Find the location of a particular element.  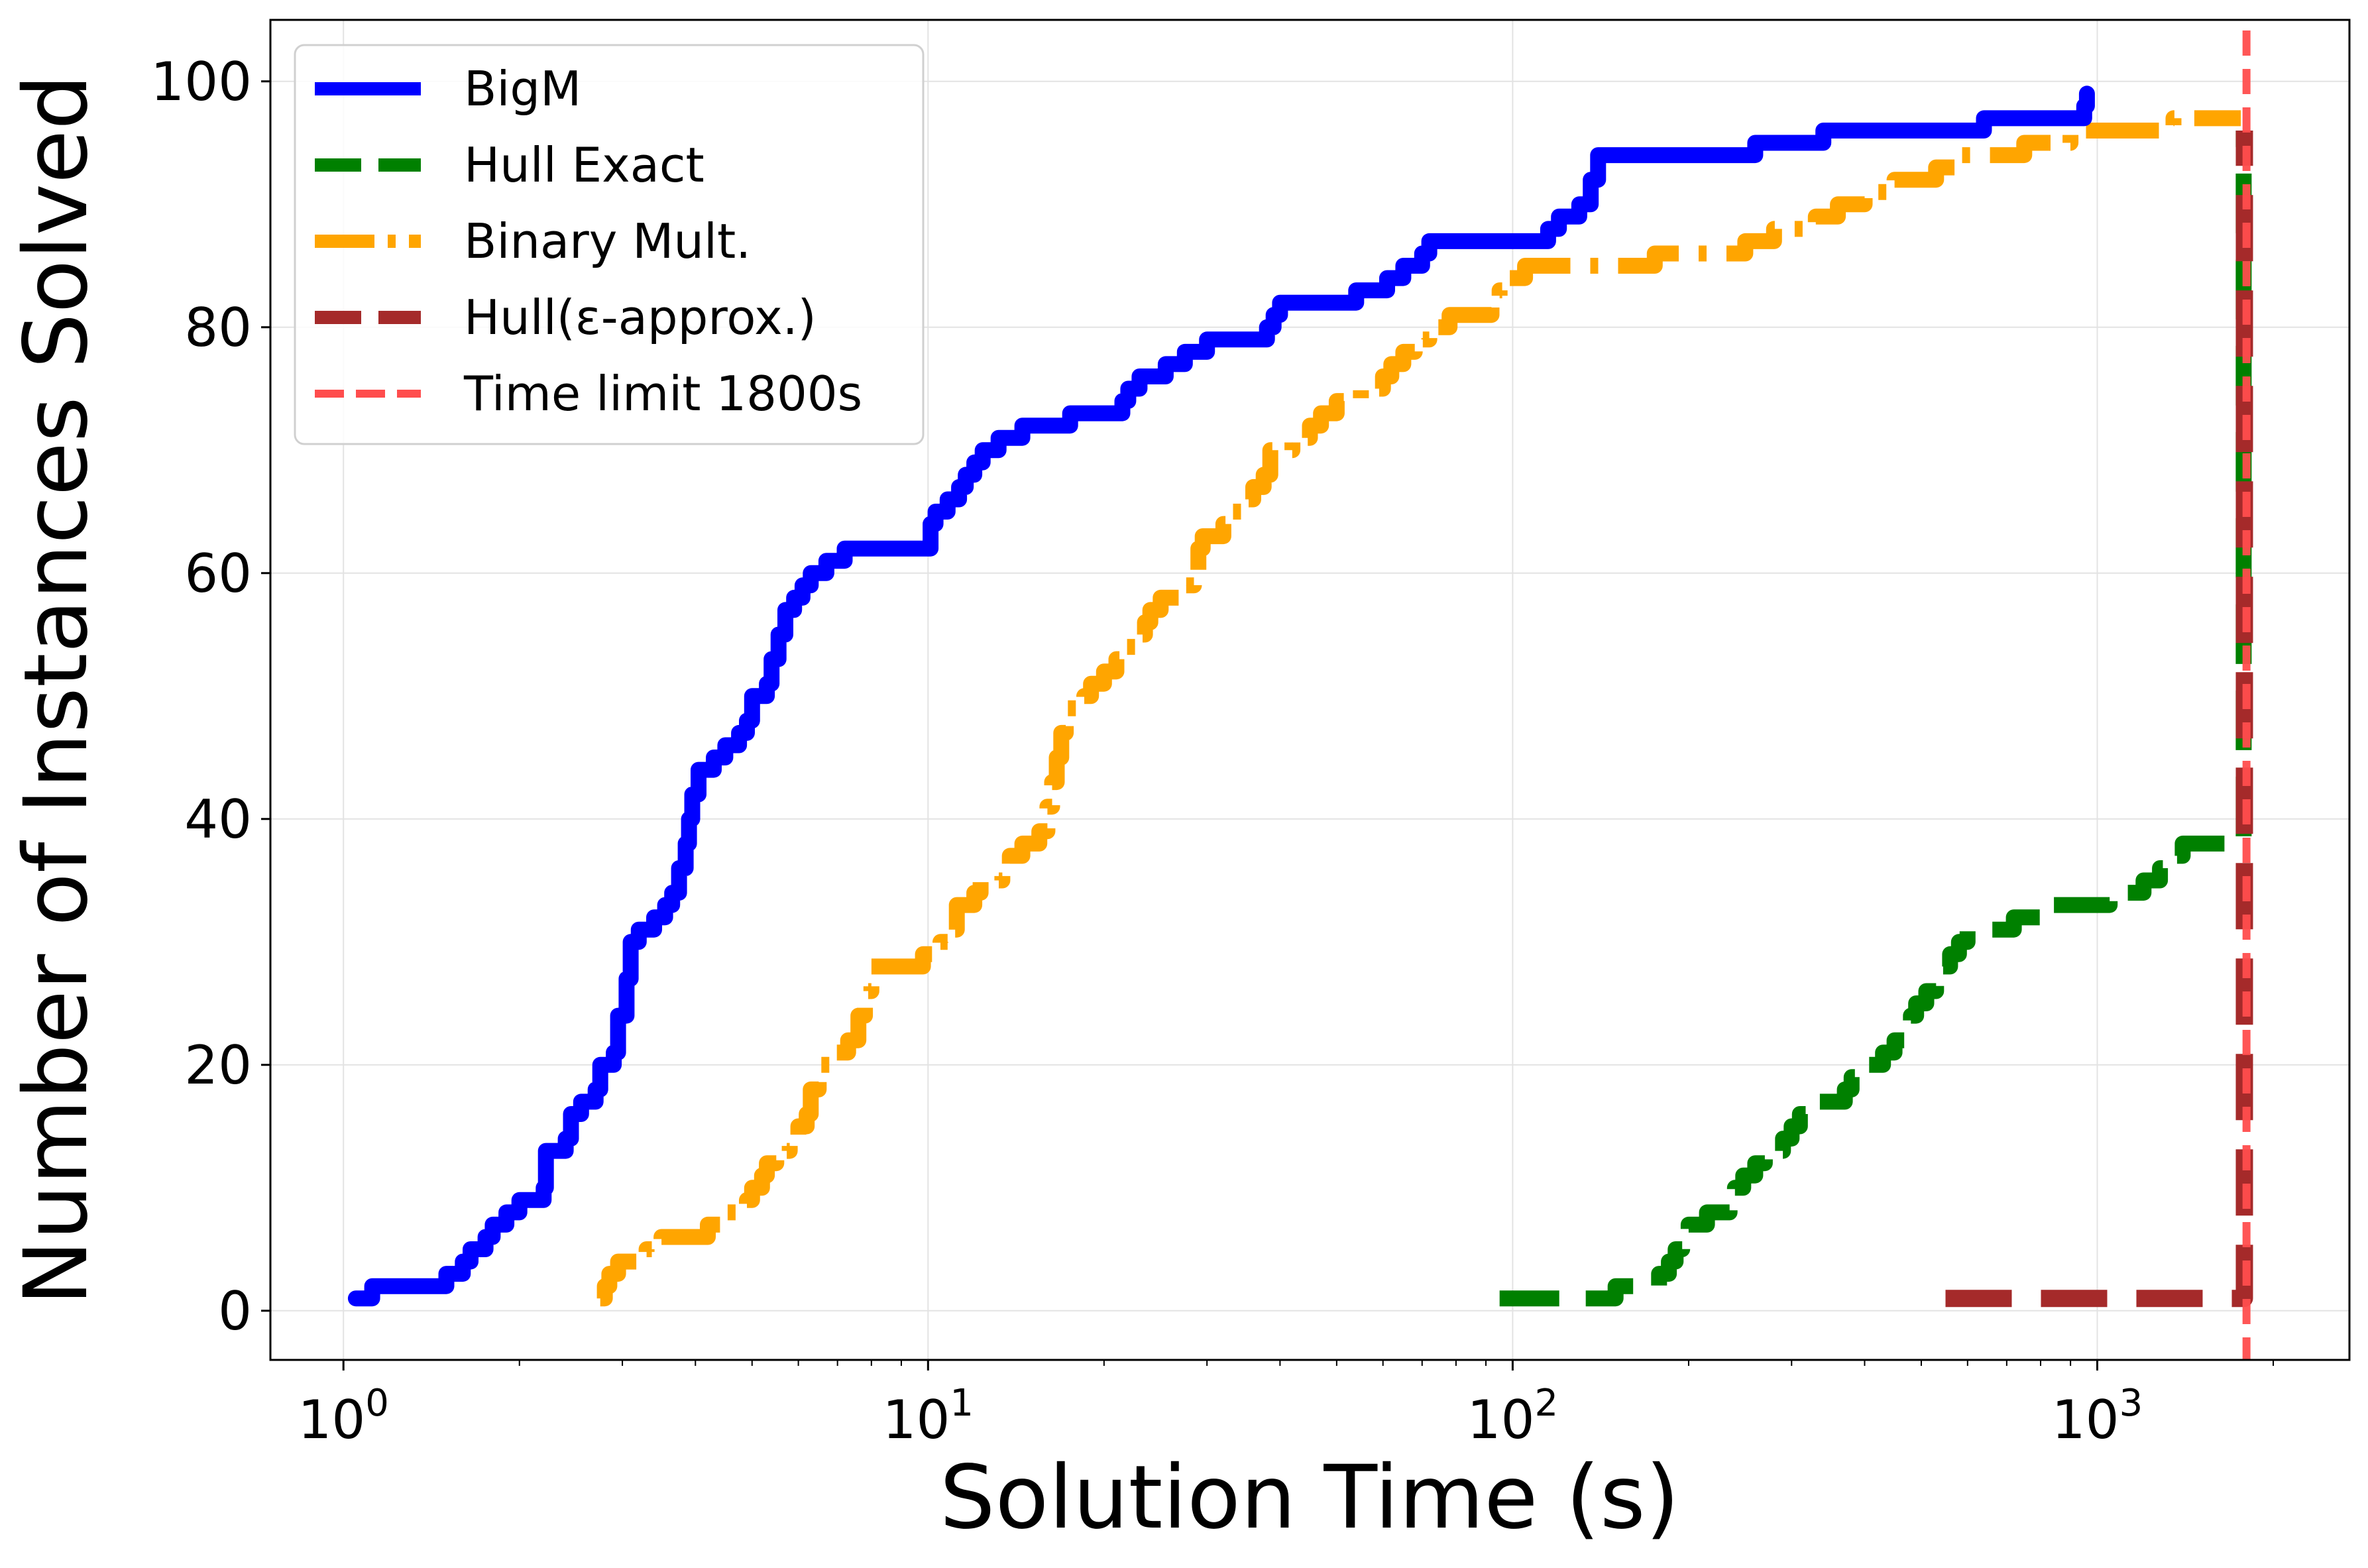

y-tick-label: 80 is located at coordinates (218, 328).